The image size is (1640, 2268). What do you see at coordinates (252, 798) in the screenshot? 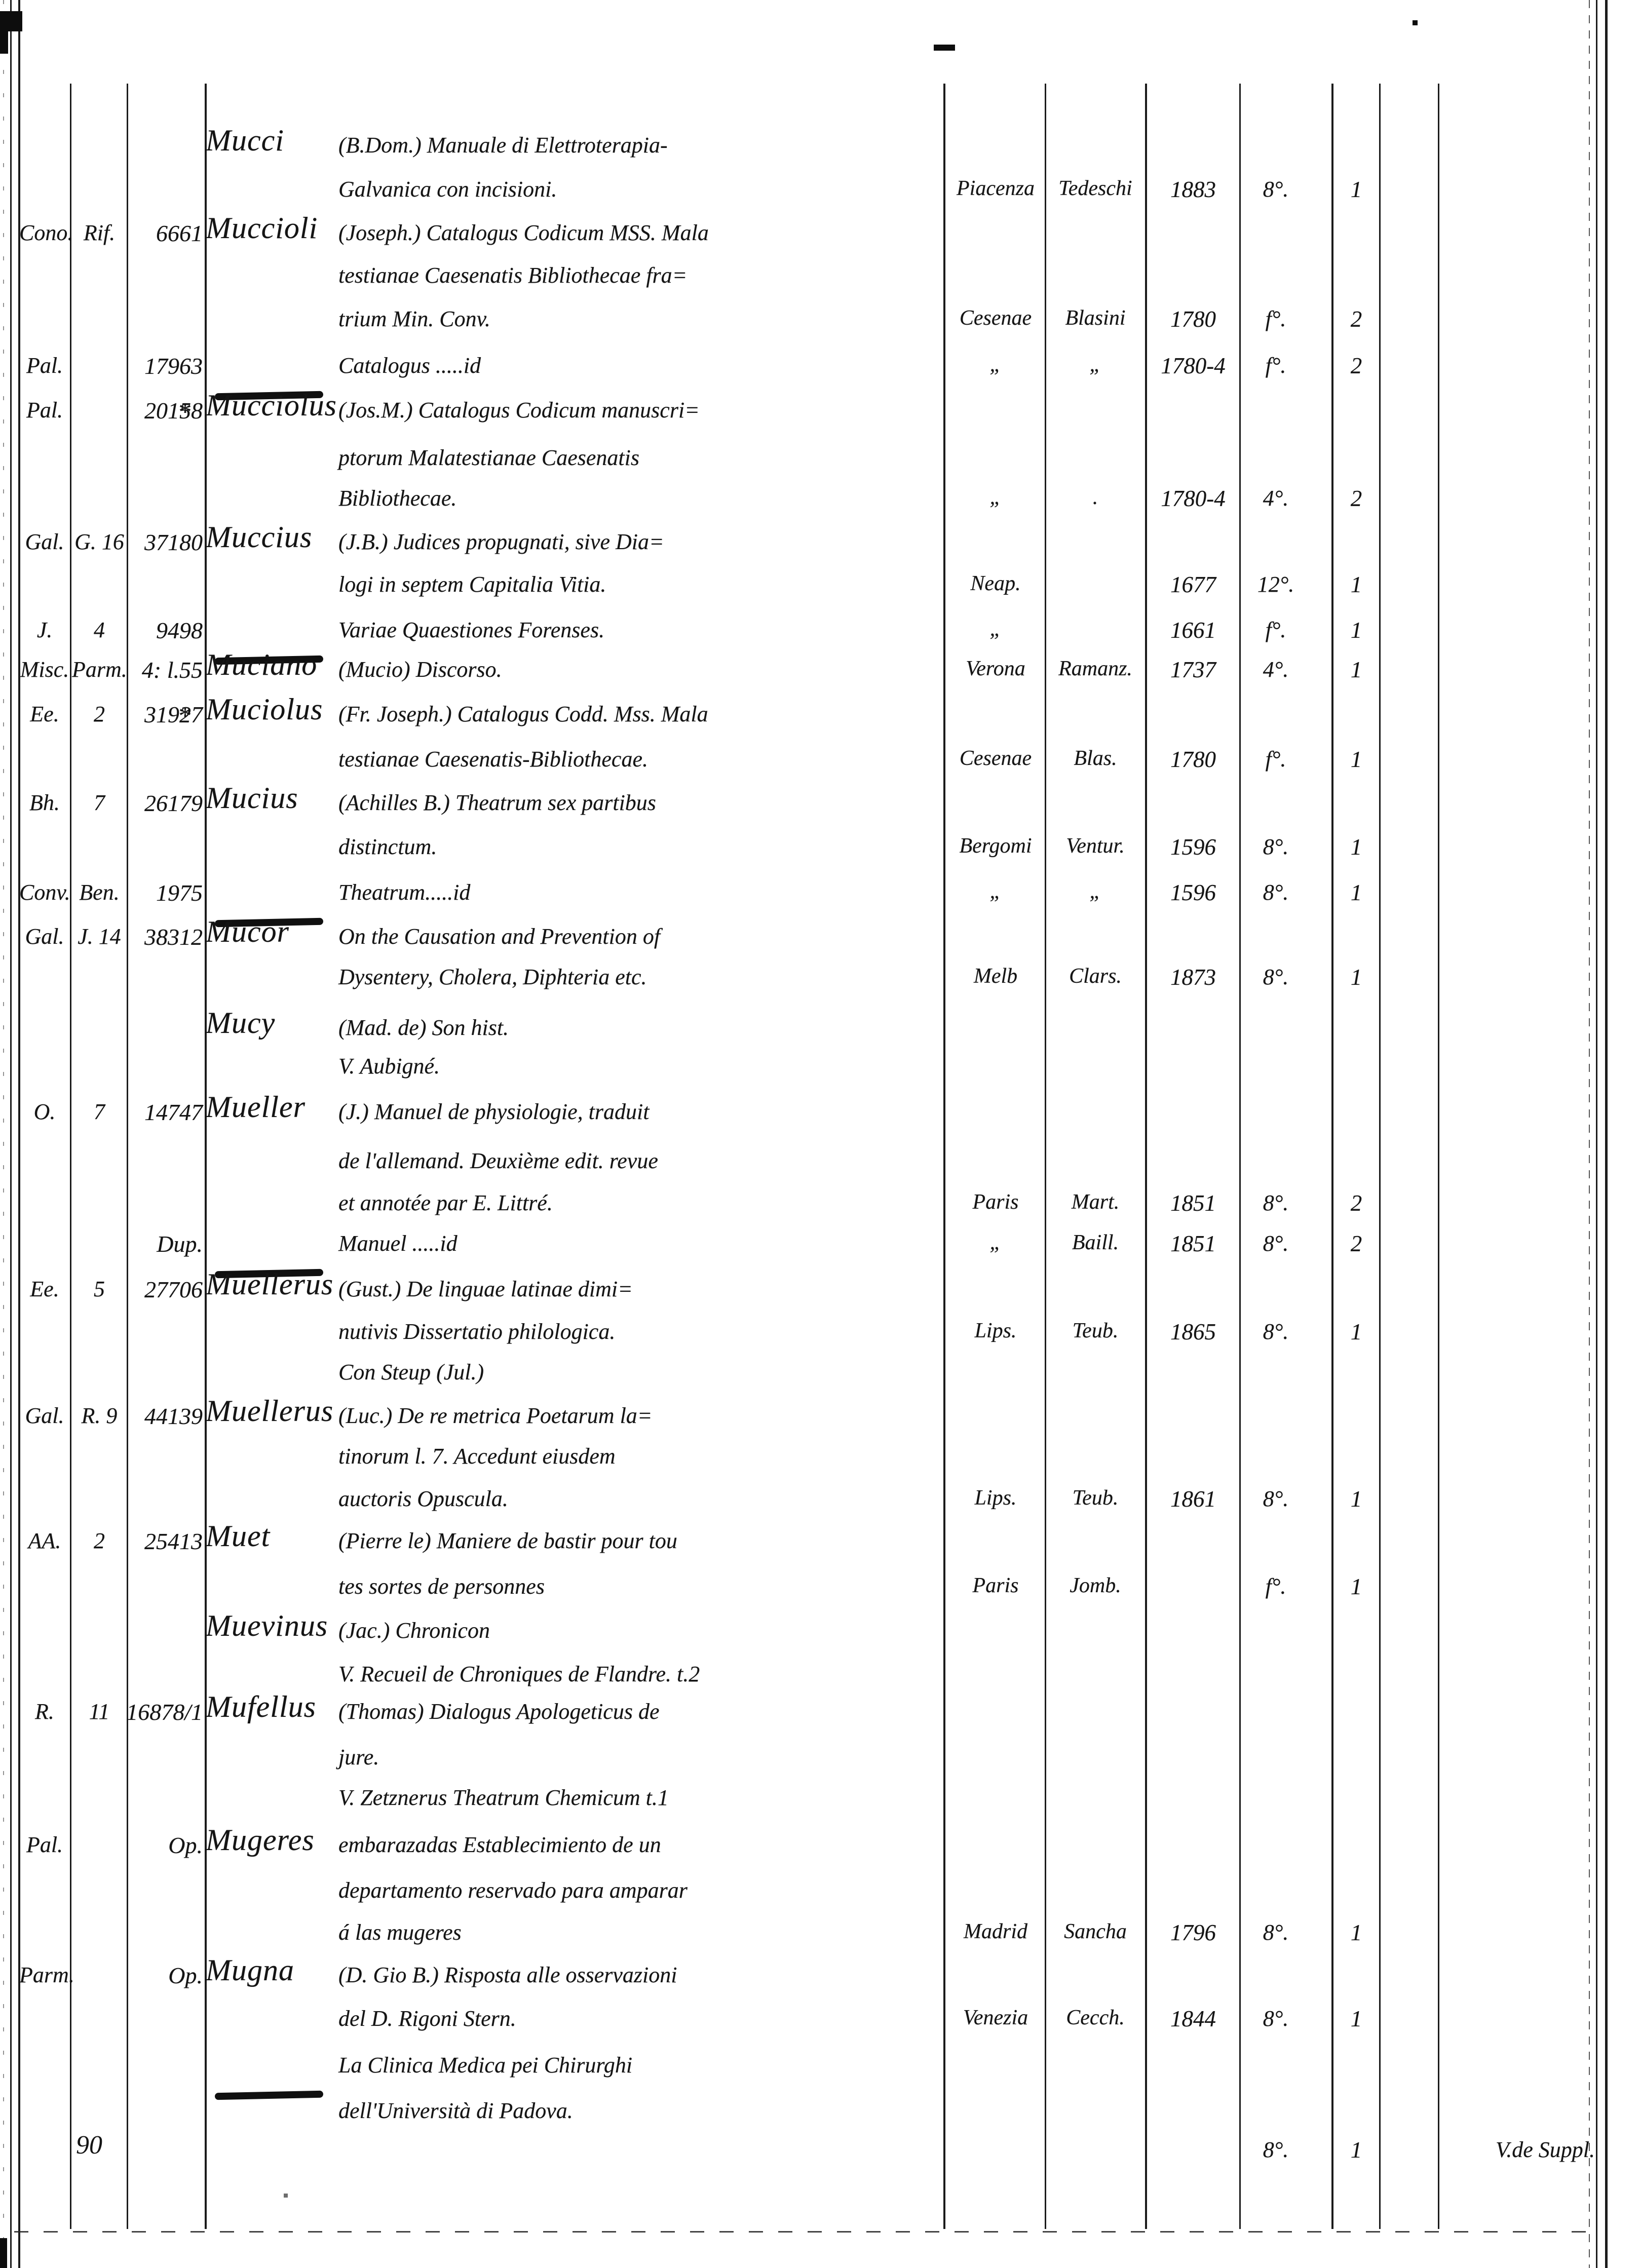
I see `author-name: Mucius` at bounding box center [252, 798].